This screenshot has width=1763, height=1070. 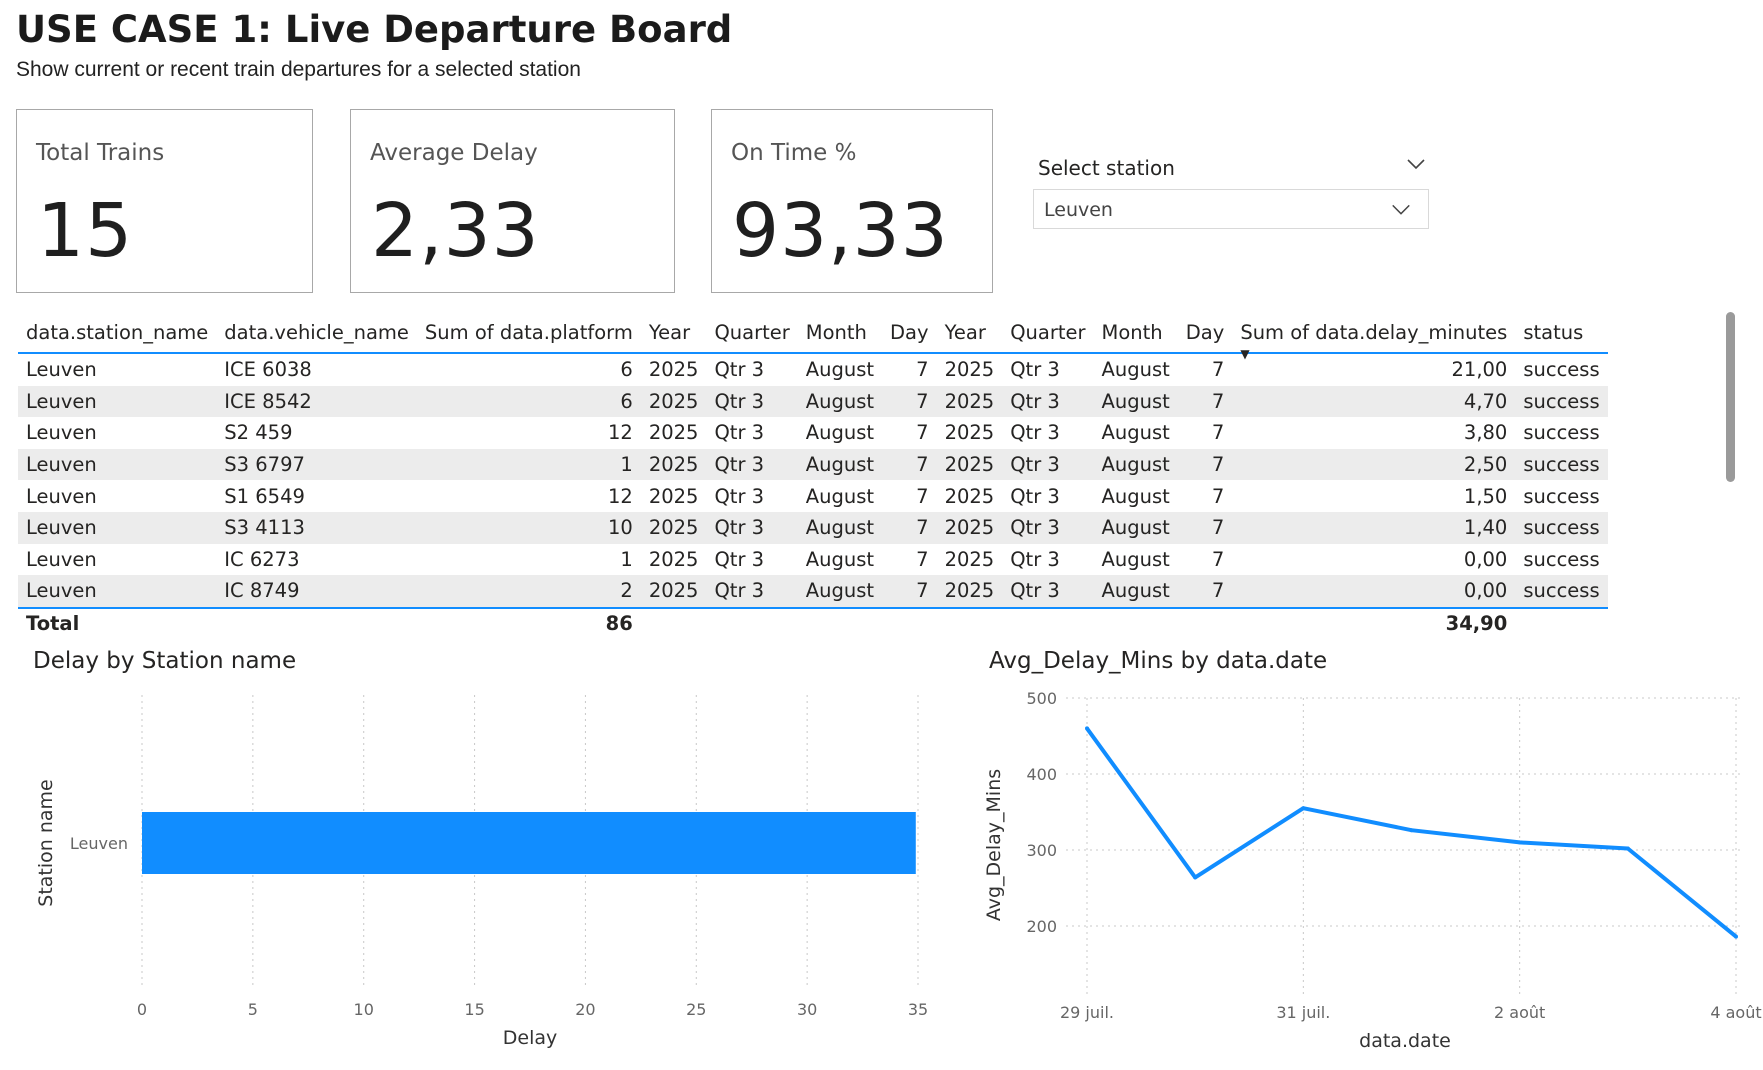 I want to click on col-header-status: status, so click(x=1561, y=333).